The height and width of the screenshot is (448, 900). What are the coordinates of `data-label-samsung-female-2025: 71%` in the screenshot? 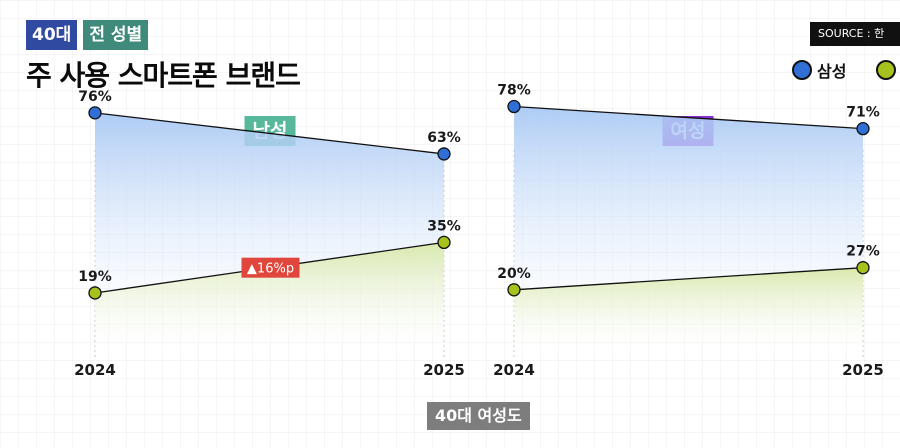 It's located at (863, 113).